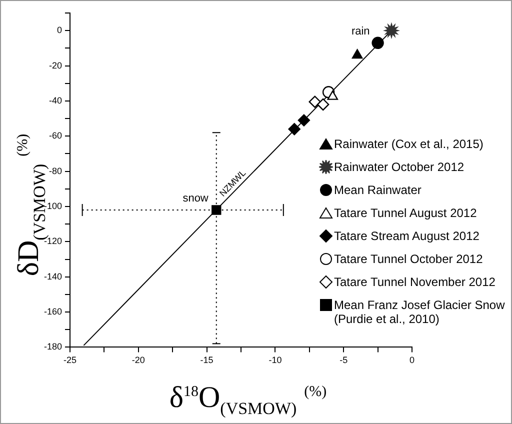 The image size is (512, 424). What do you see at coordinates (378, 190) in the screenshot?
I see `legend-label: Mean Rainwater` at bounding box center [378, 190].